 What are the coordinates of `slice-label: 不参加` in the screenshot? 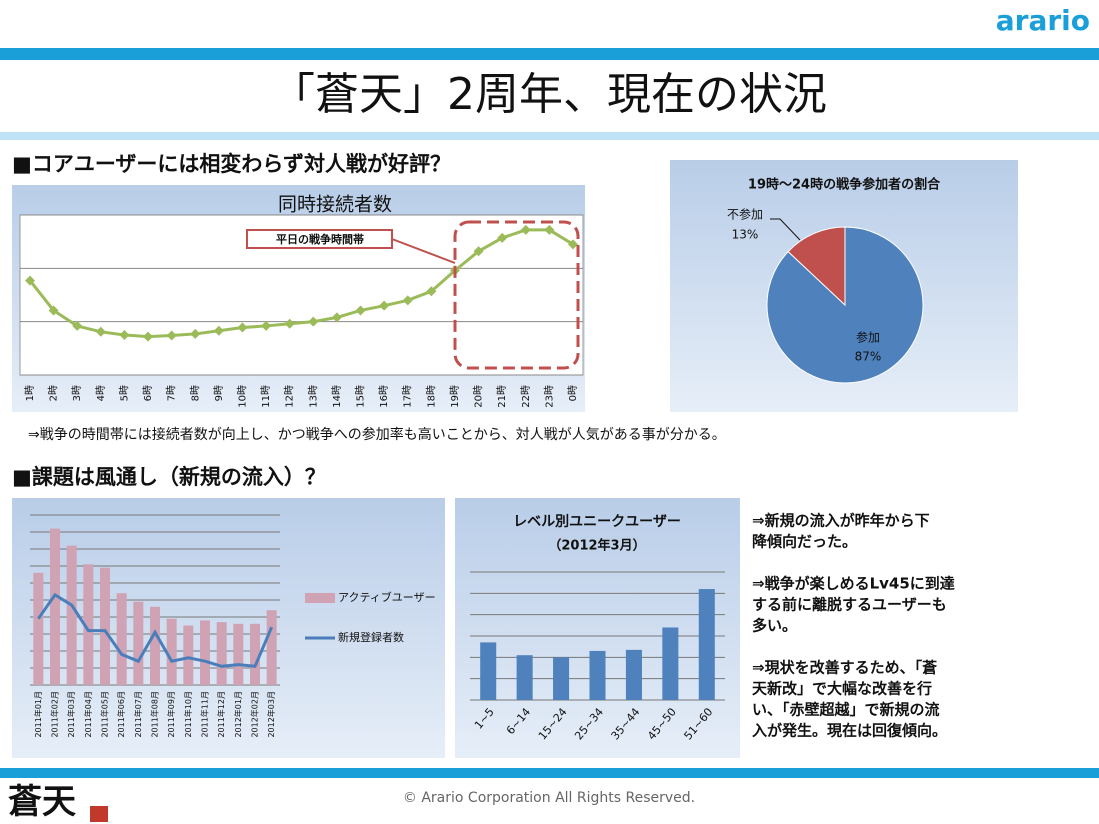 It's located at (745, 214).